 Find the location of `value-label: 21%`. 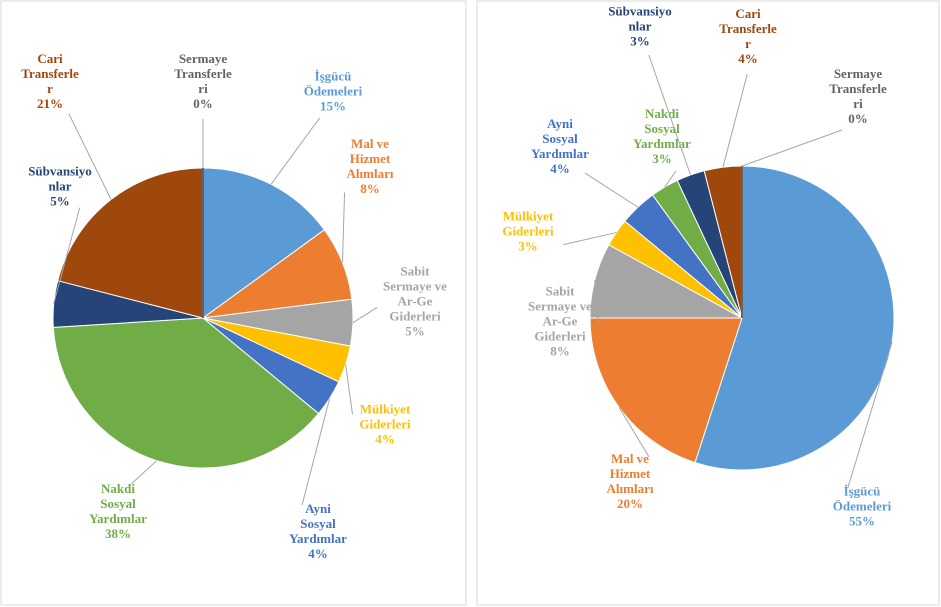

value-label: 21% is located at coordinates (50, 103).